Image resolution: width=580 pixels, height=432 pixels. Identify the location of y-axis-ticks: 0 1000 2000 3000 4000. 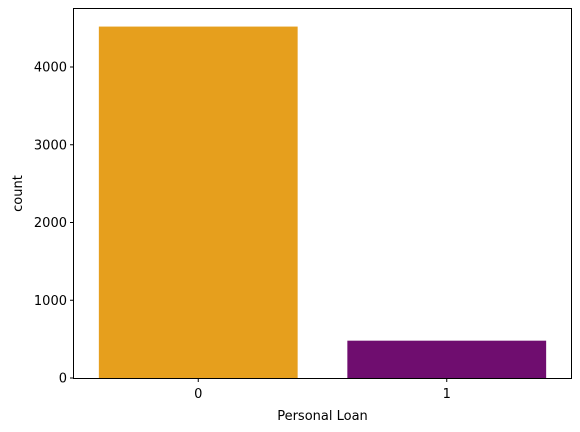
(54, 224).